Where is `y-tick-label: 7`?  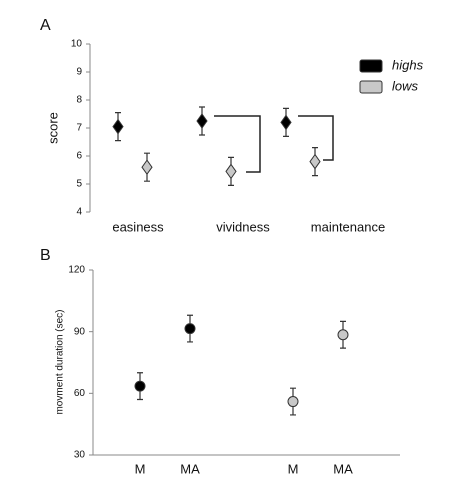 y-tick-label: 7 is located at coordinates (79, 128).